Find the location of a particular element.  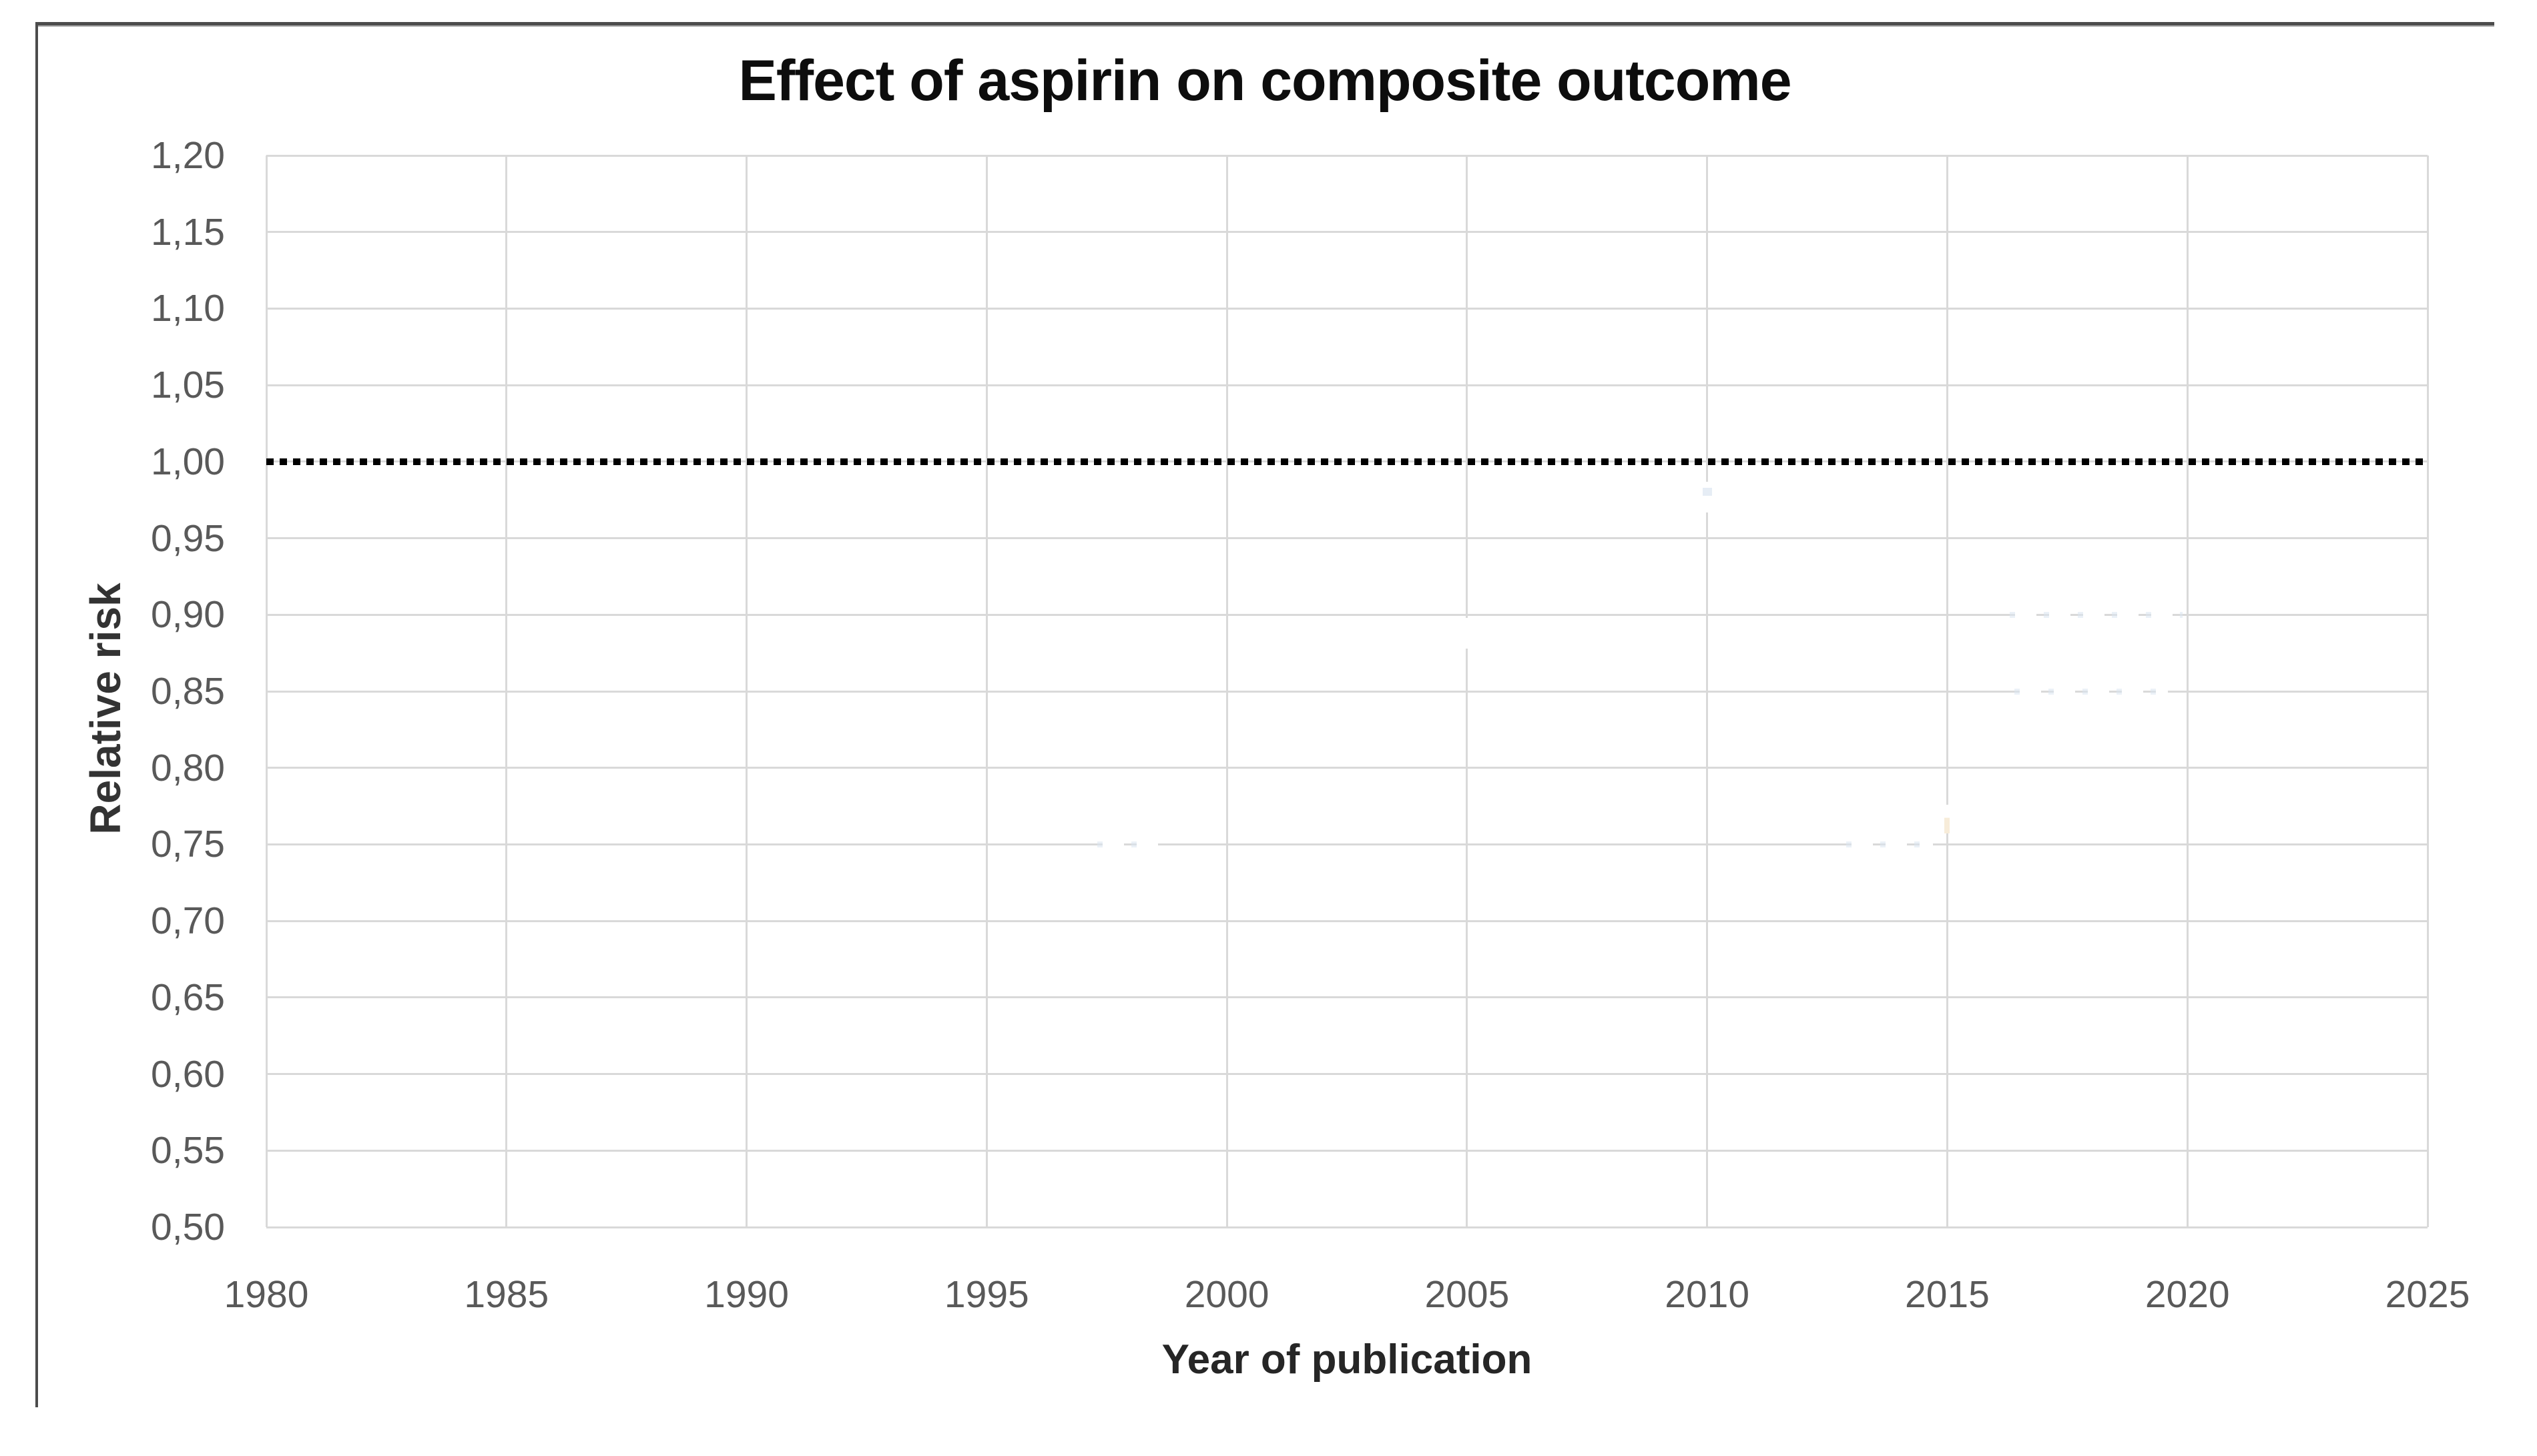

x-tick-label-1980: 1980 is located at coordinates (266, 1294).